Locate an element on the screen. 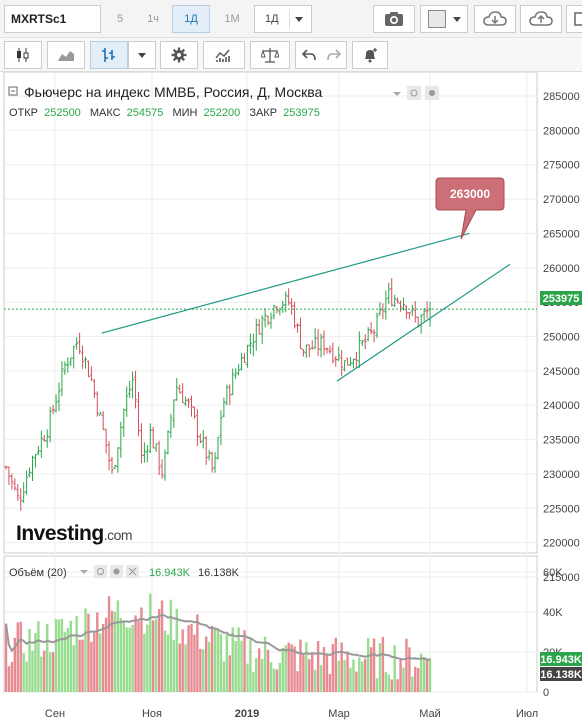 The image size is (582, 723). candlestick-icon is located at coordinates (23, 55).